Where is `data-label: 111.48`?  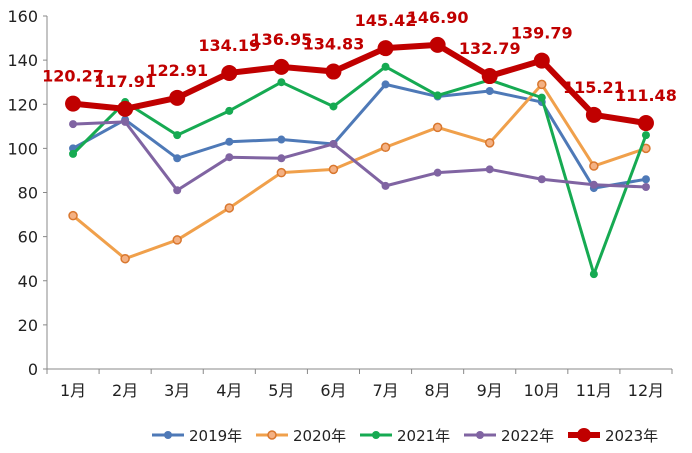
data-label: 111.48 is located at coordinates (646, 95).